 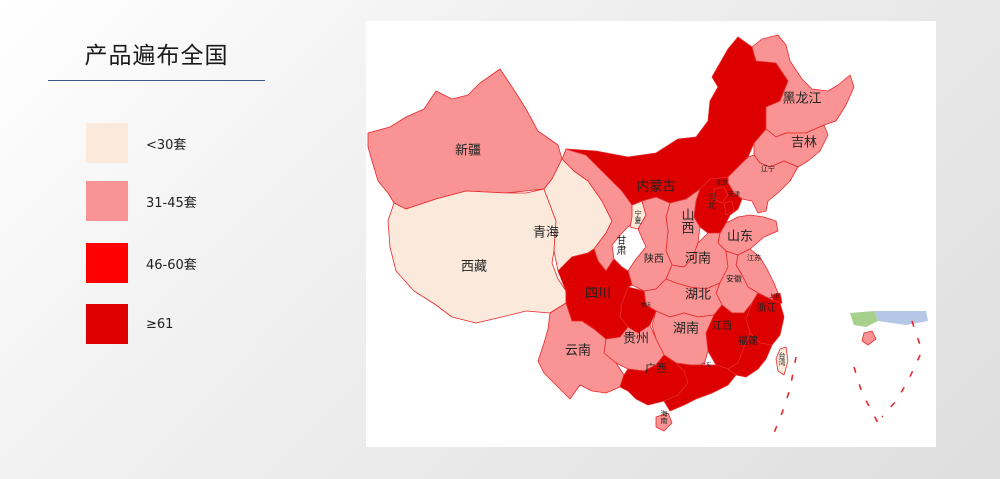 What do you see at coordinates (869, 338) in the screenshot?
I see `sea-island` at bounding box center [869, 338].